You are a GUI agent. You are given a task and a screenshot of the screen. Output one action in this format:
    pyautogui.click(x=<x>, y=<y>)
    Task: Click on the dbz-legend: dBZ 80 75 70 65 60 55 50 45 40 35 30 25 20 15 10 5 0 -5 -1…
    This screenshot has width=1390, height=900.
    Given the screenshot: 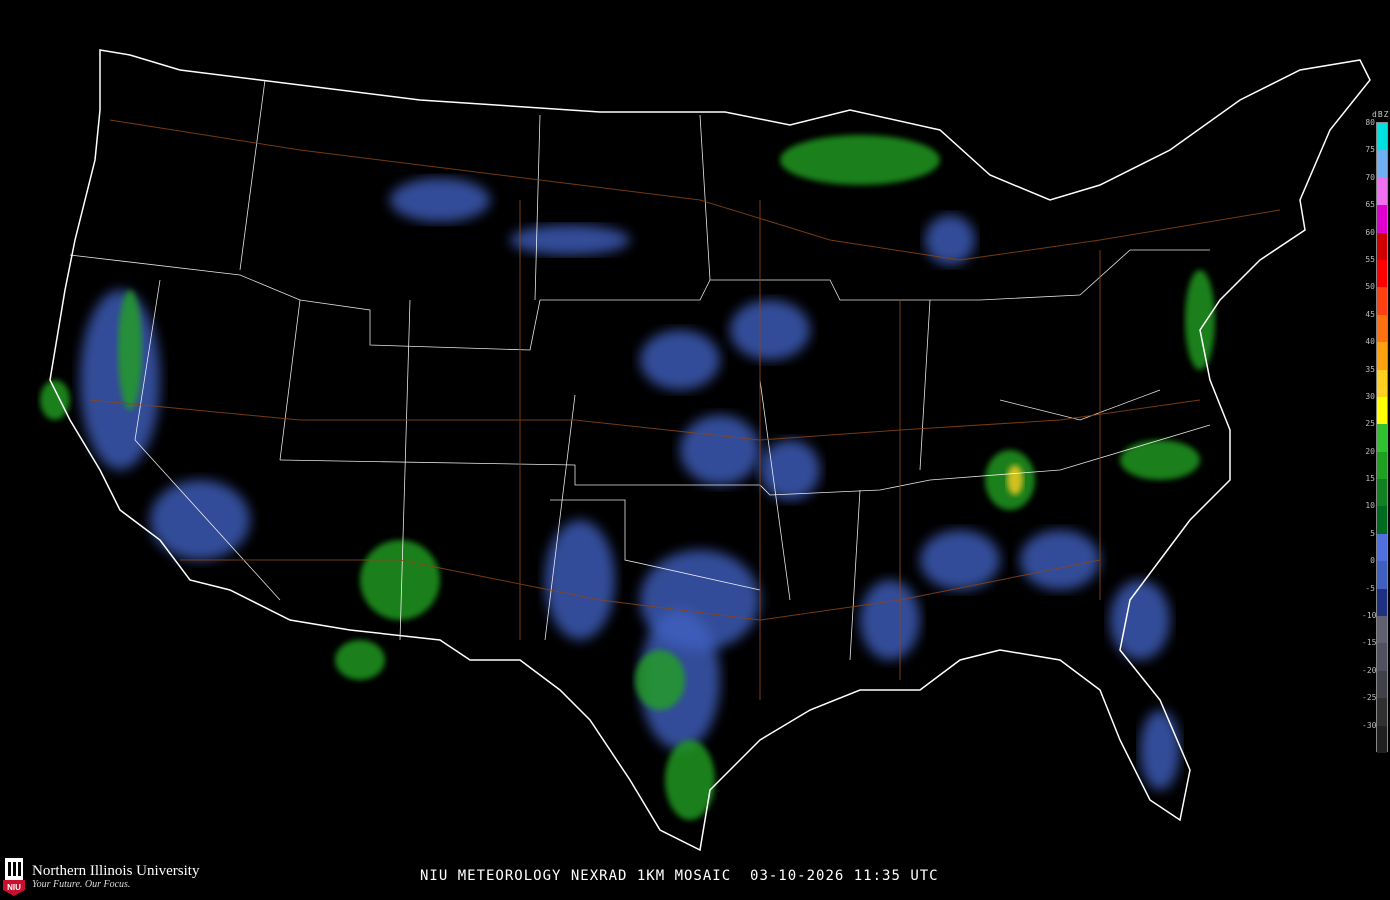 What is the action you would take?
    pyautogui.click(x=1376, y=435)
    